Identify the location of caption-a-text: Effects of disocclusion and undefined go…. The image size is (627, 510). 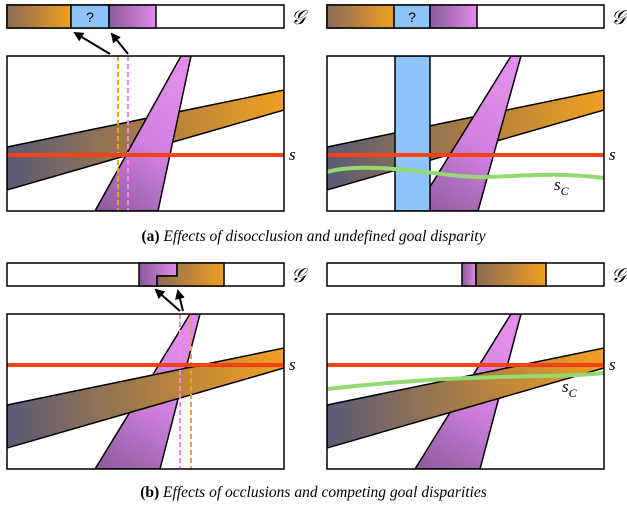
(324, 236).